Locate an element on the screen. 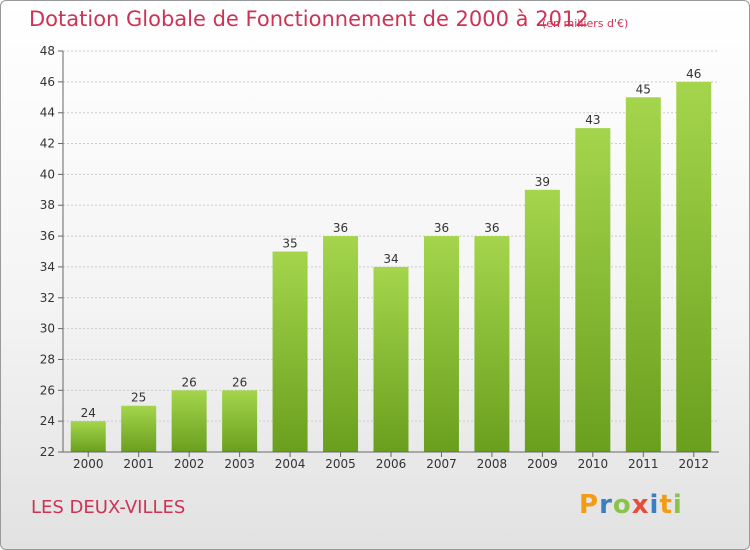 The width and height of the screenshot is (750, 550). y-tick-label: 34 is located at coordinates (47, 267).